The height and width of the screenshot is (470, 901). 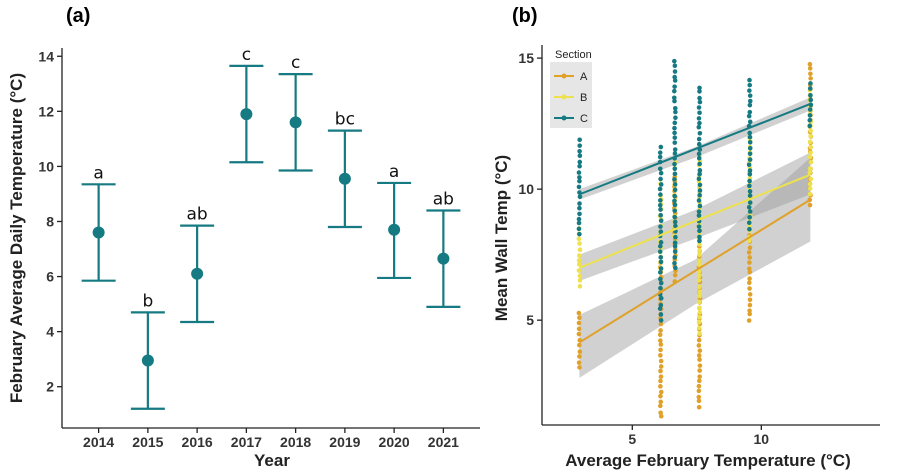 What do you see at coordinates (246, 104) in the screenshot?
I see `error-bar-group: c` at bounding box center [246, 104].